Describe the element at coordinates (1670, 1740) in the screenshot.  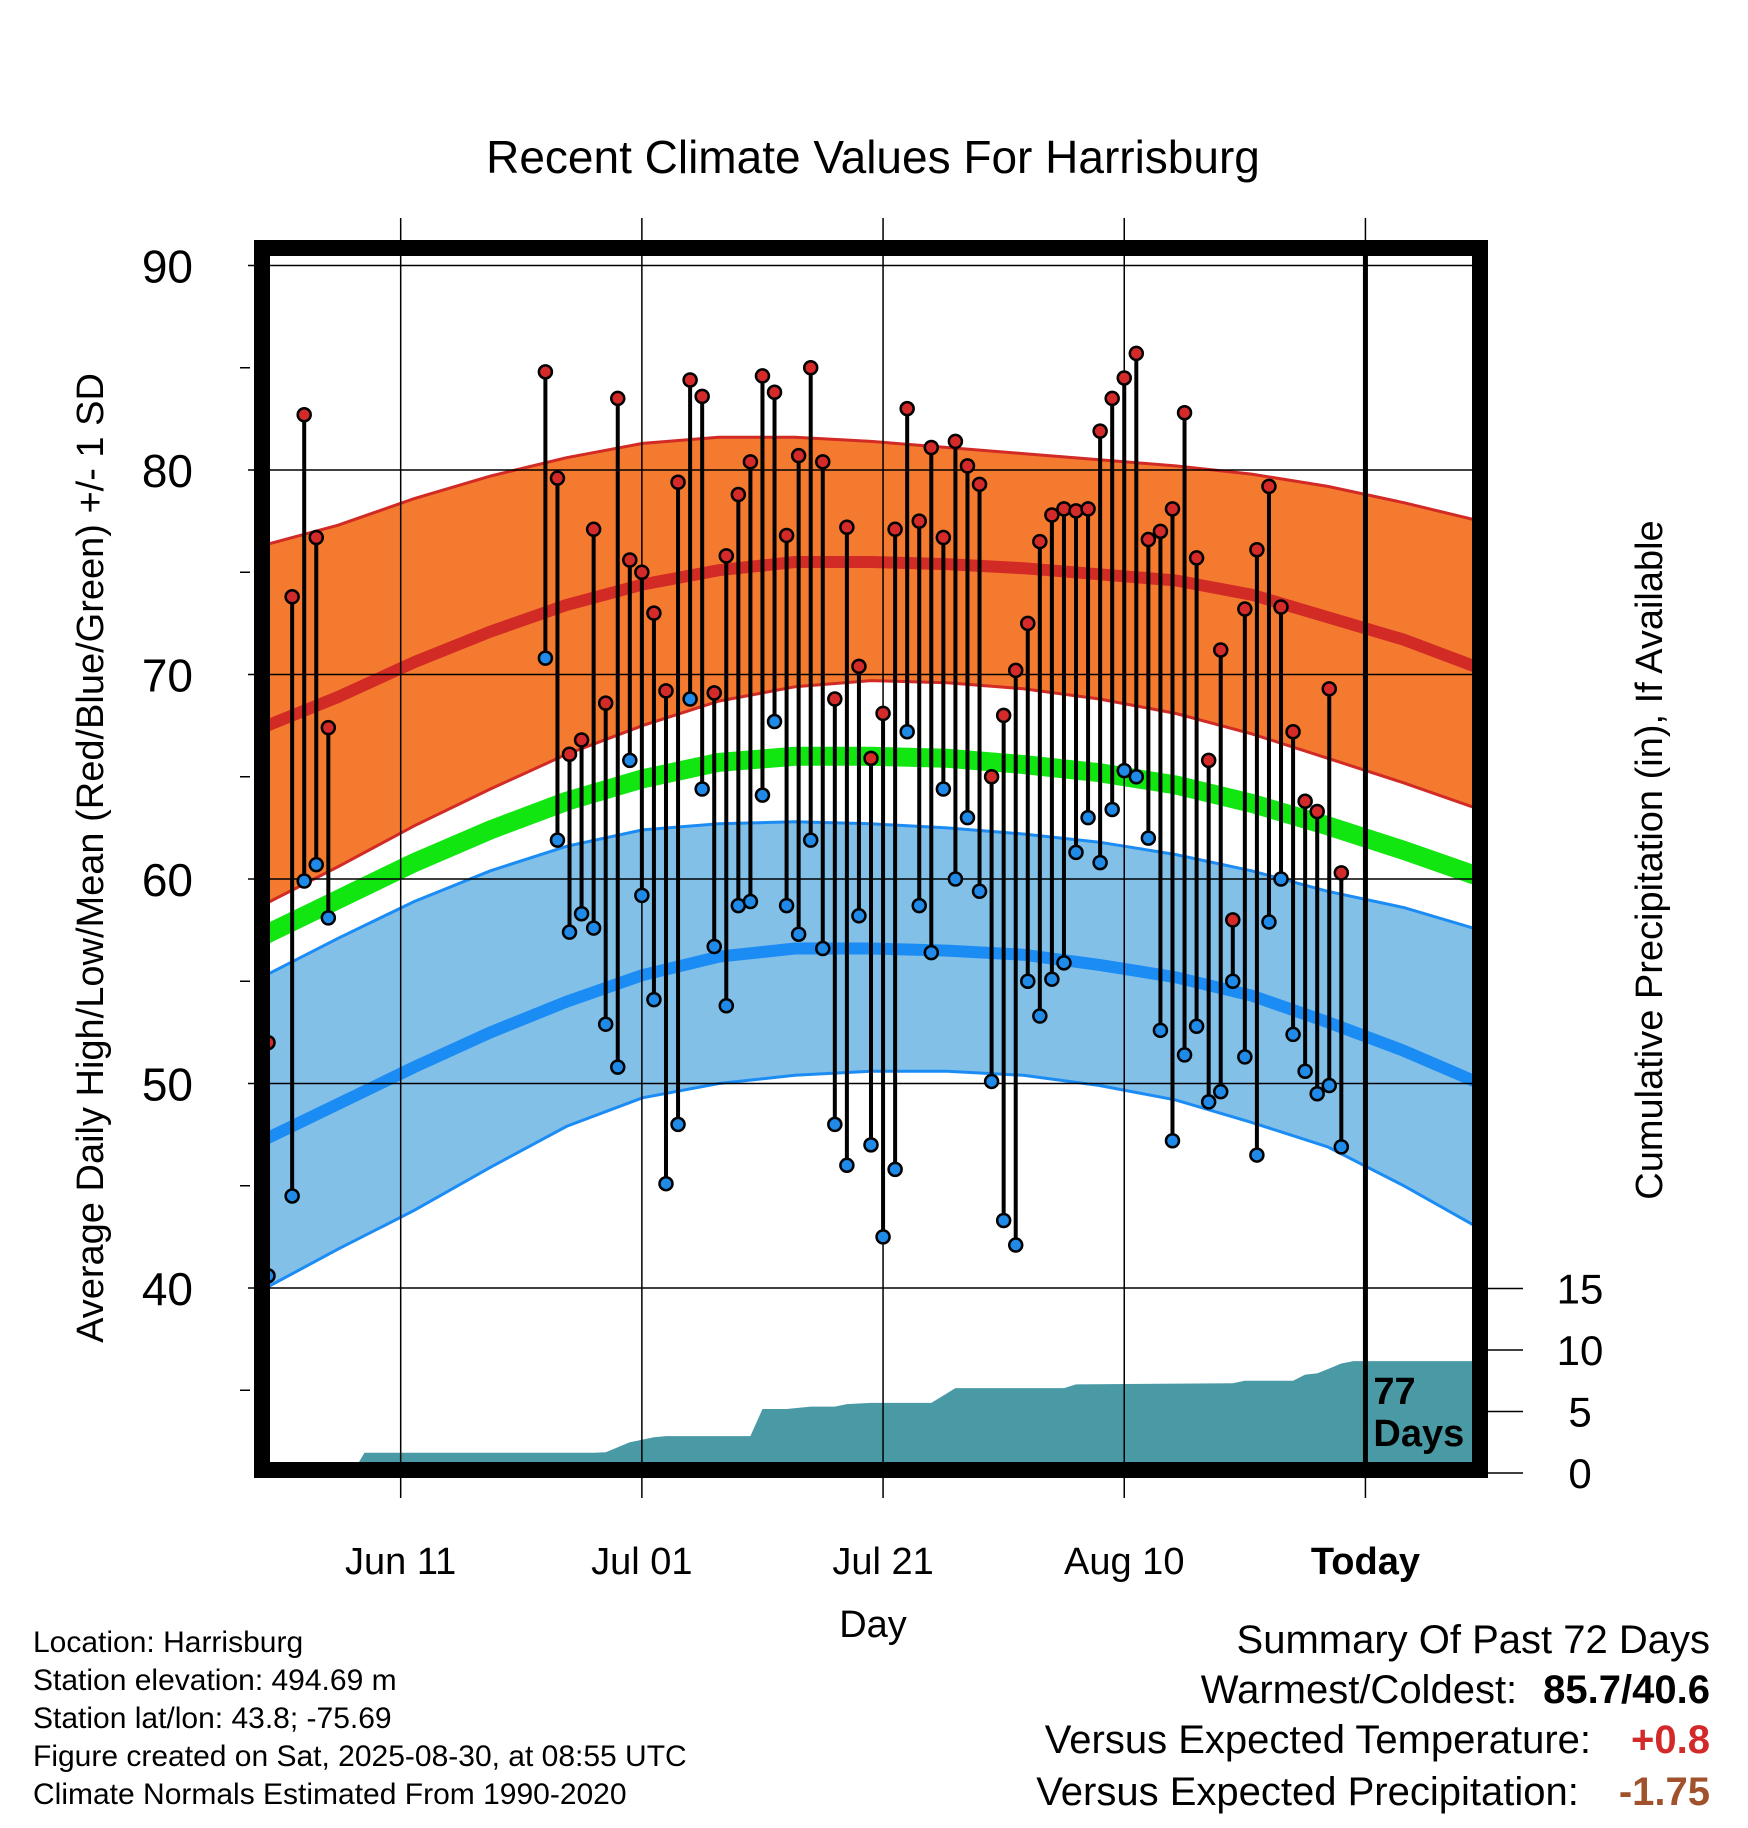
I see `temp-value: +0.8` at that location.